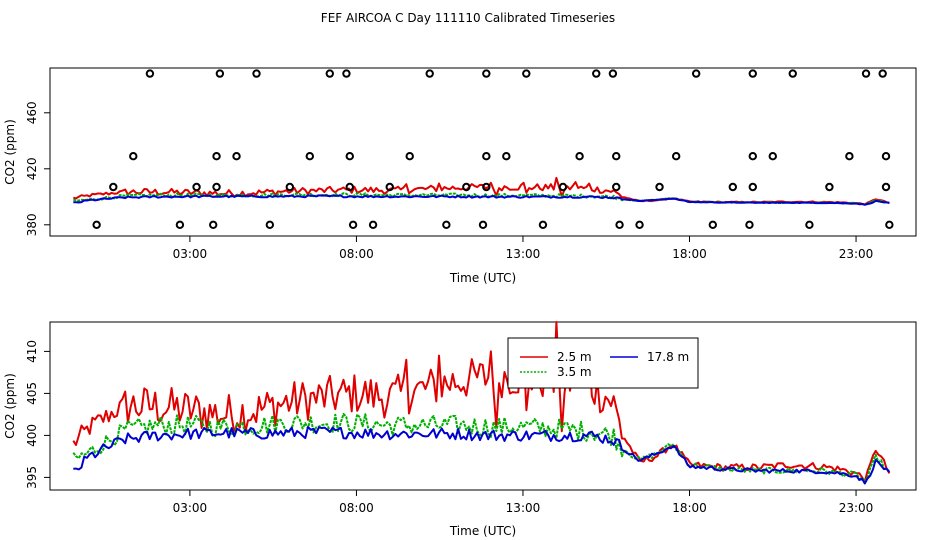 This screenshot has width=936, height=540. I want to click on y-tick-label: 420, so click(32, 168).